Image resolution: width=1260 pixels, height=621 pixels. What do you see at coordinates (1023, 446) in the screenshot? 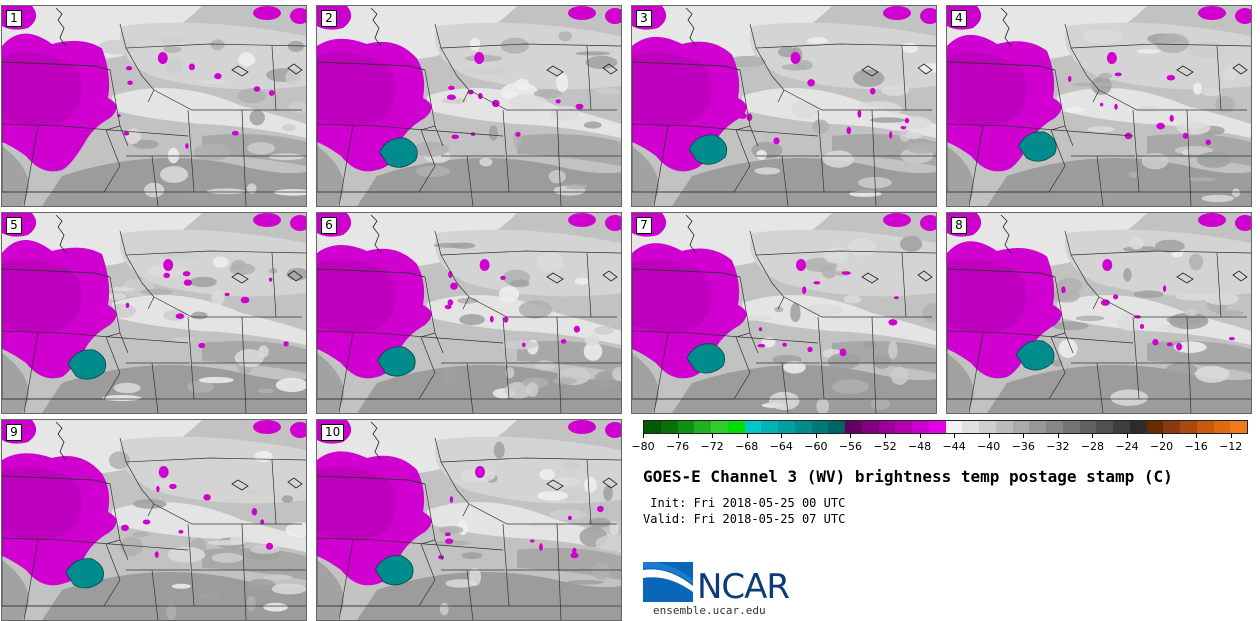
I see `colorbar-tick-label: −36` at bounding box center [1023, 446].